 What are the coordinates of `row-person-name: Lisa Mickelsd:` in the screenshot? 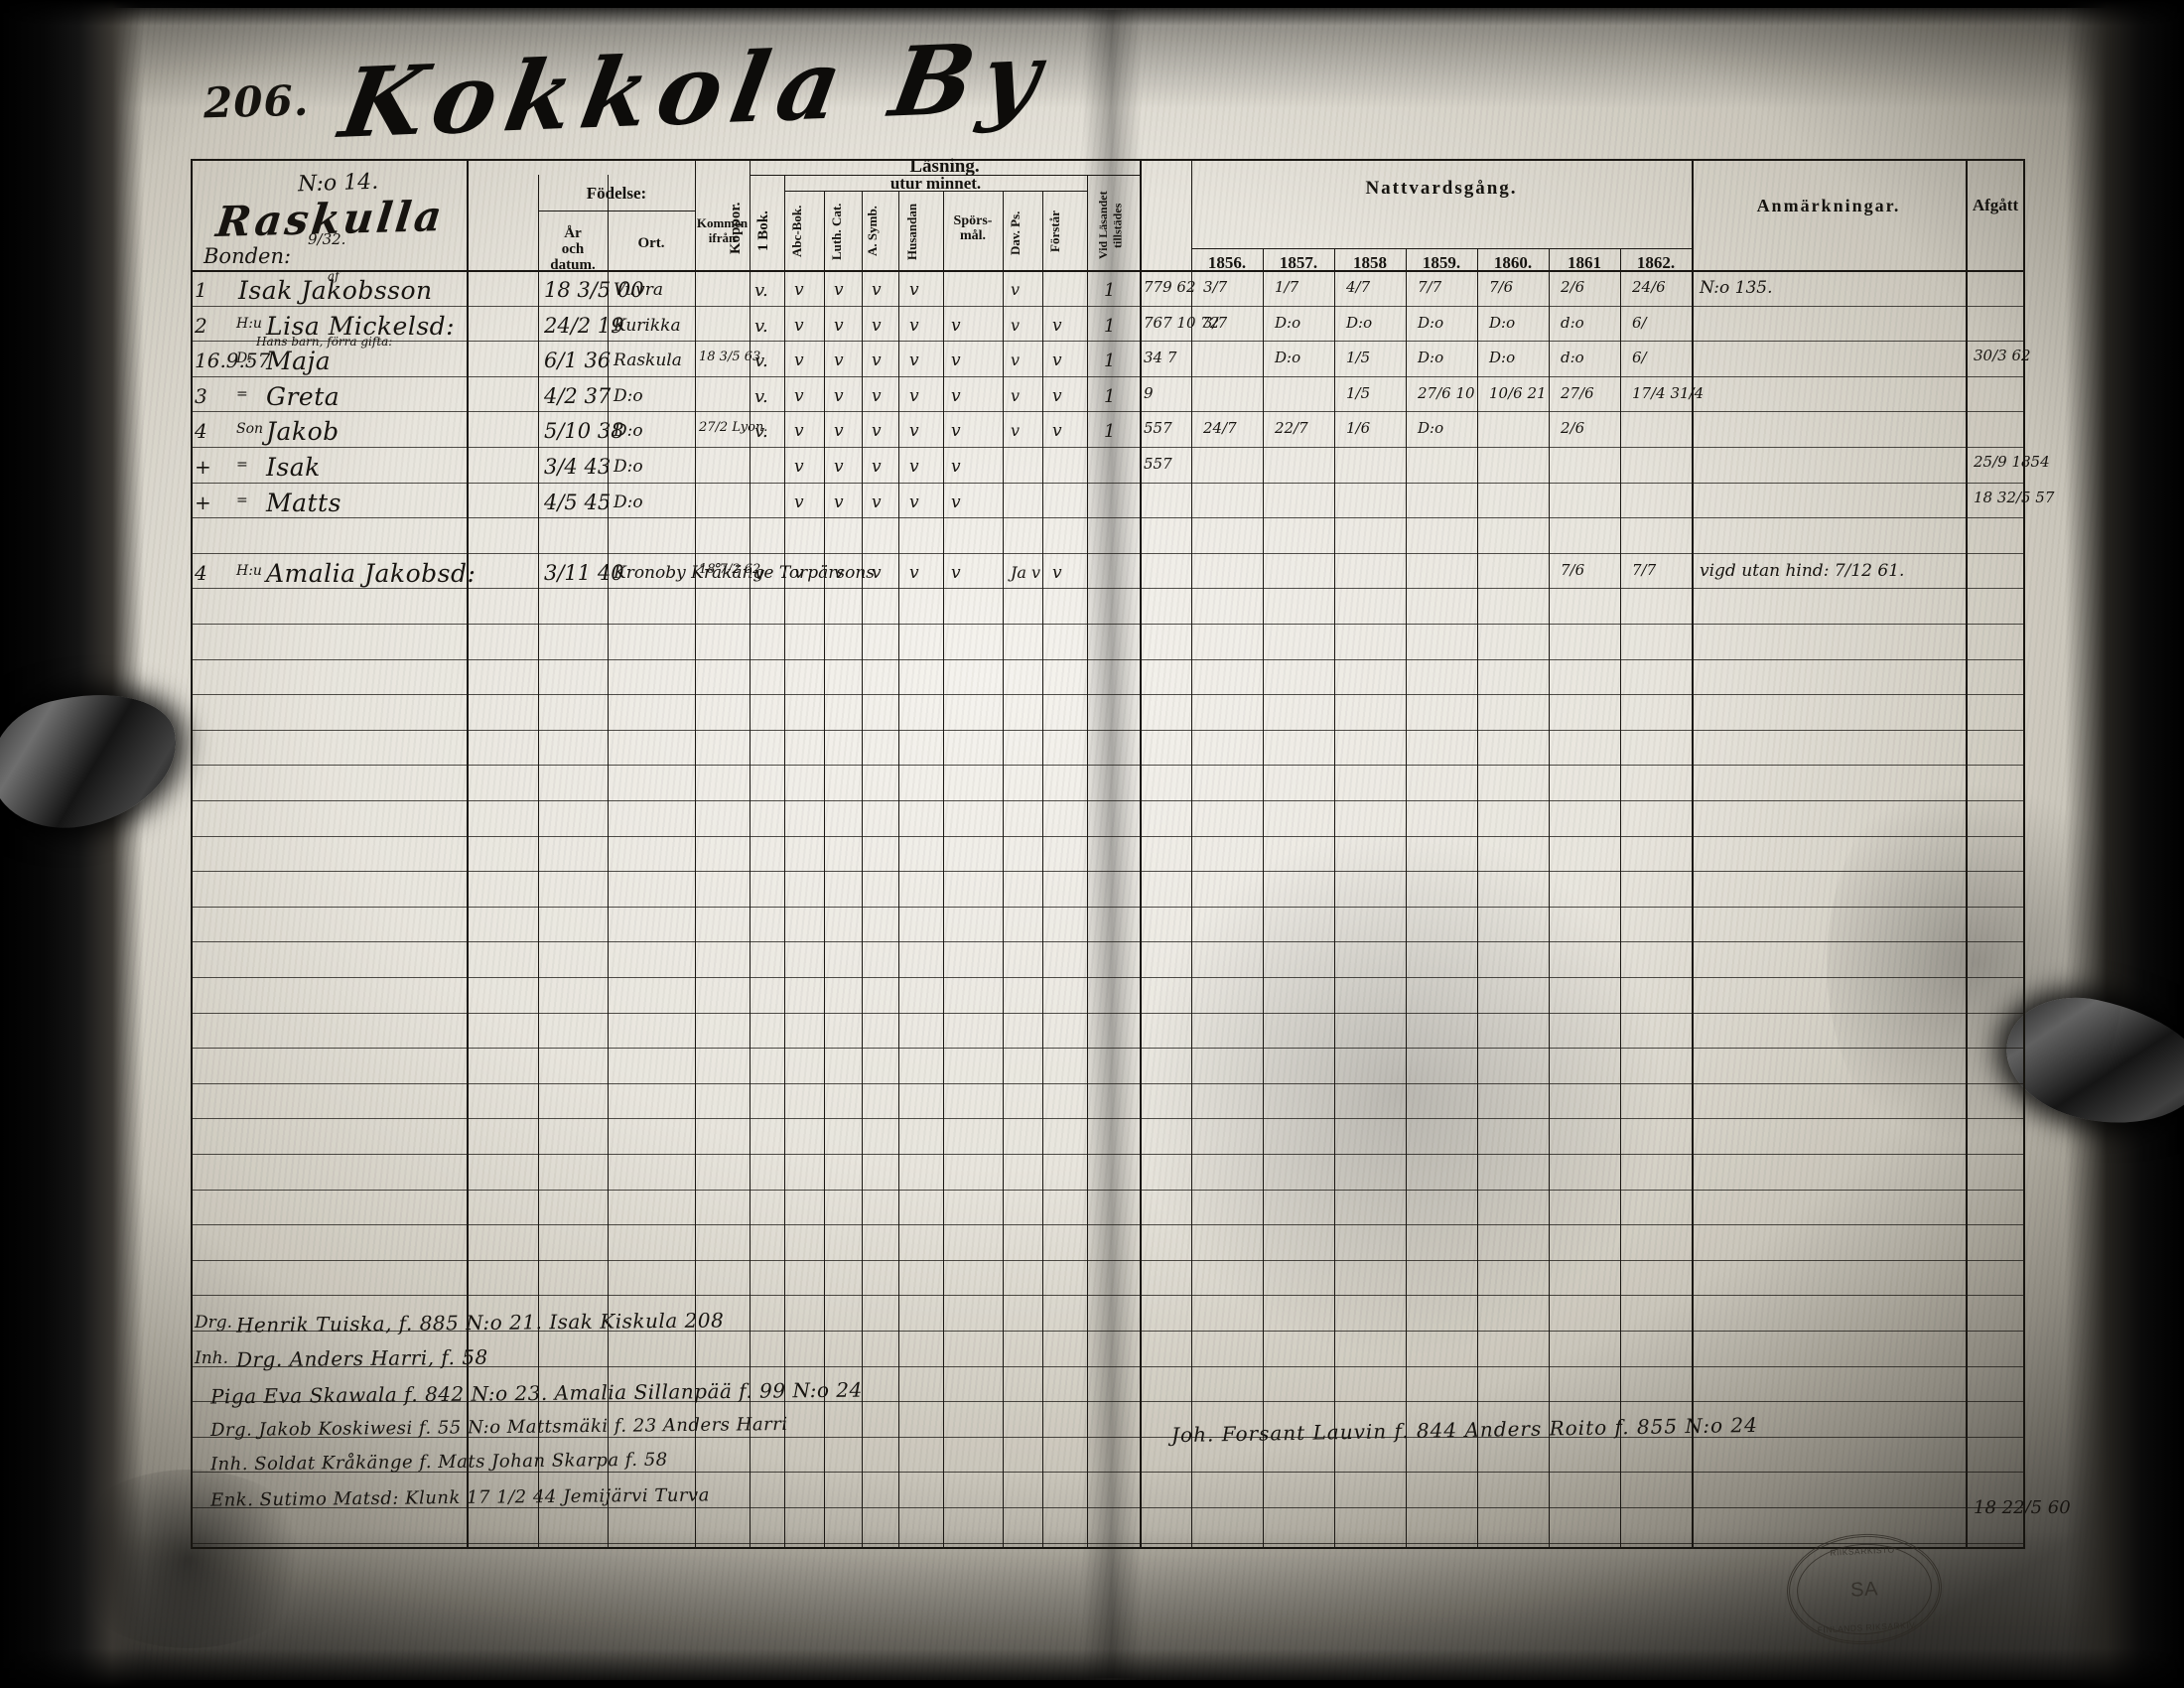 It's located at (361, 326).